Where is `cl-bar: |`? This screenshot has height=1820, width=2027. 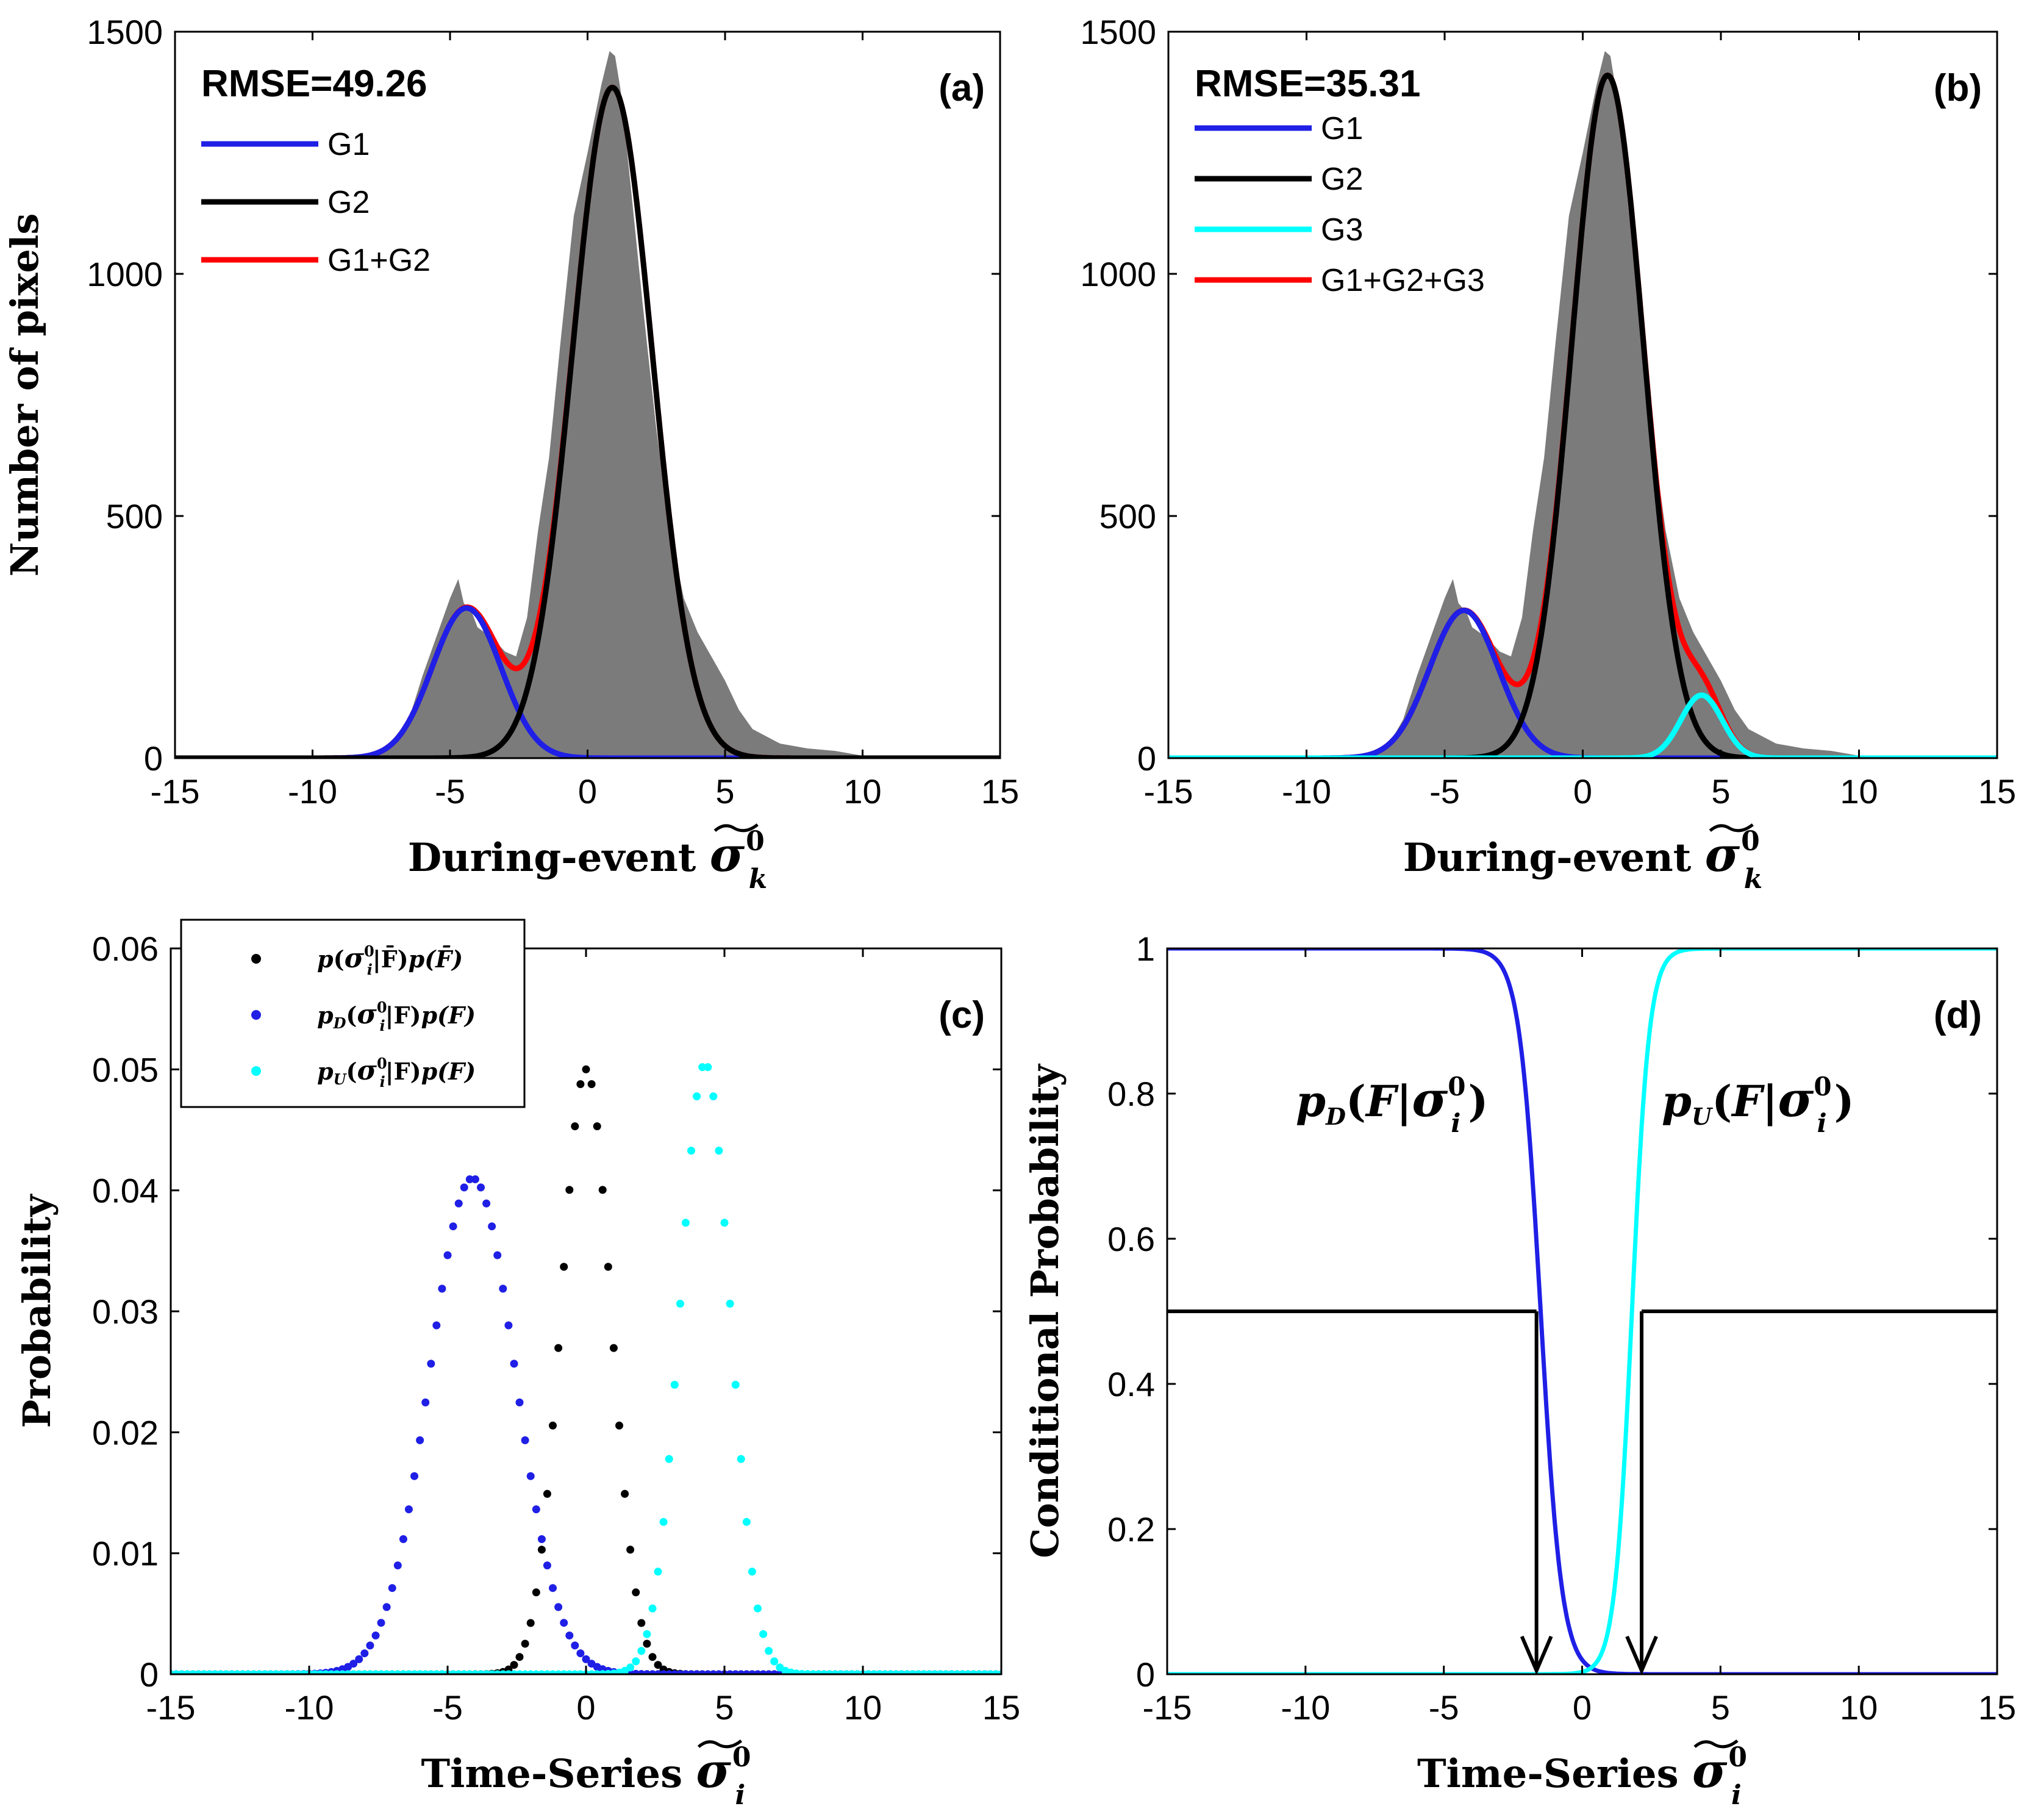 cl-bar: | is located at coordinates (1770, 1101).